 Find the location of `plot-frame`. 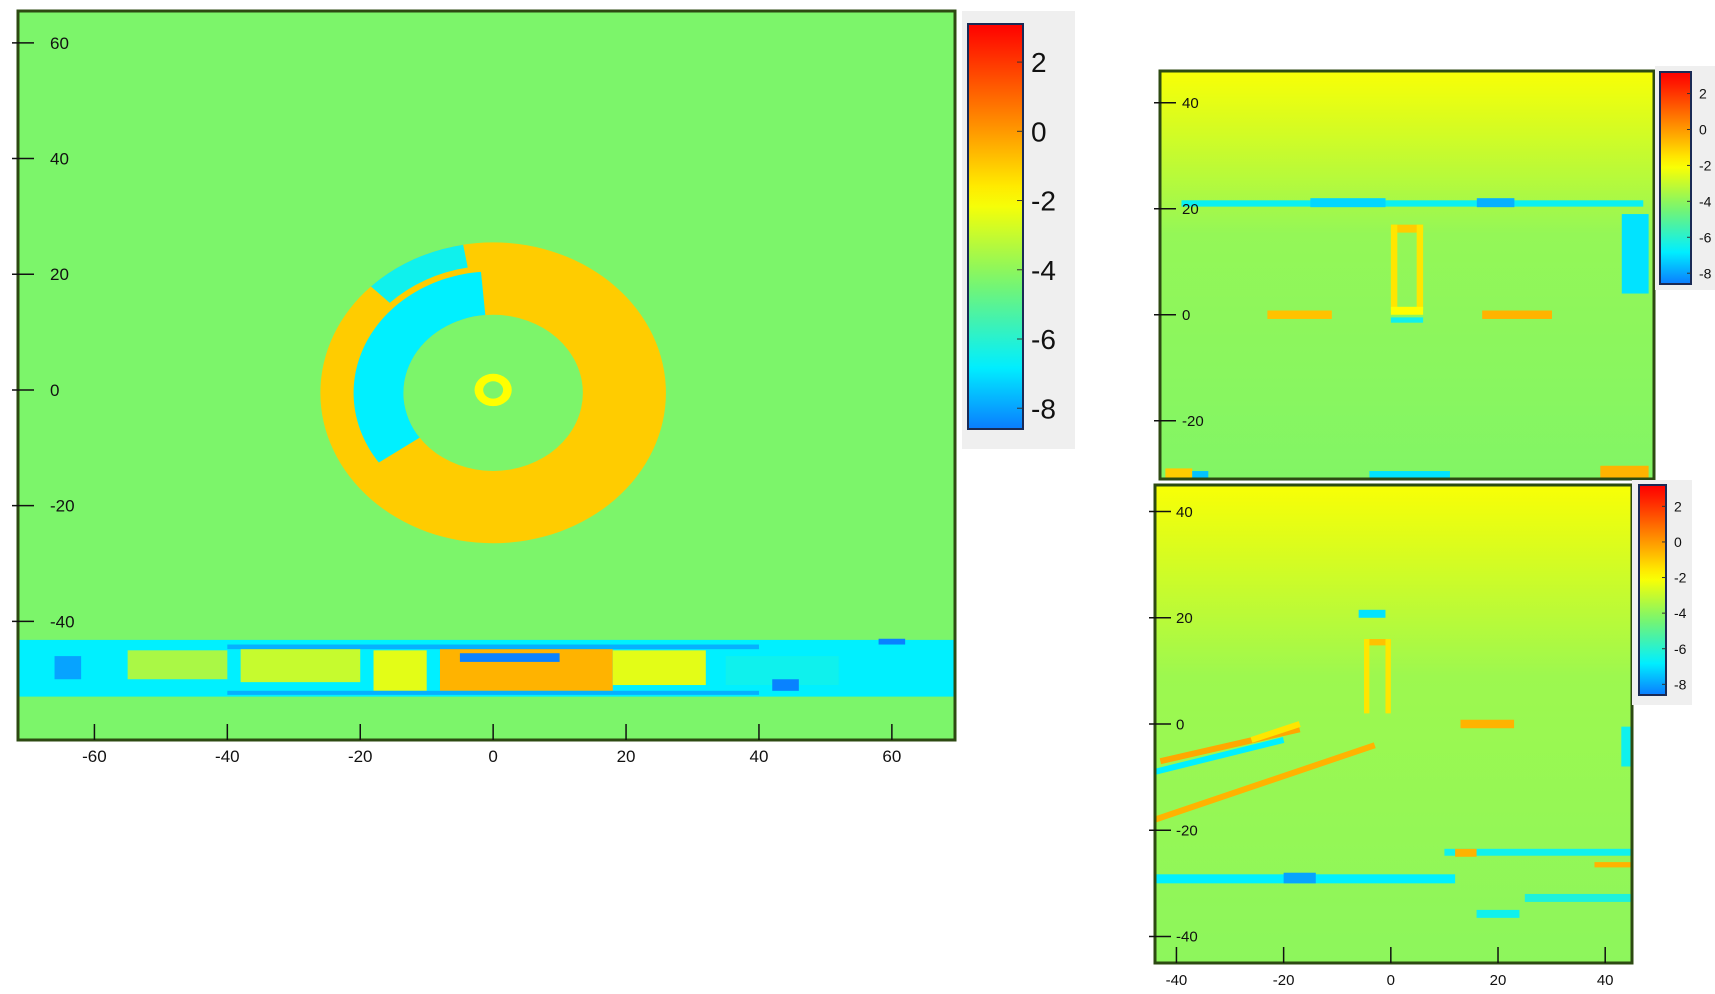

plot-frame is located at coordinates (1407, 275).